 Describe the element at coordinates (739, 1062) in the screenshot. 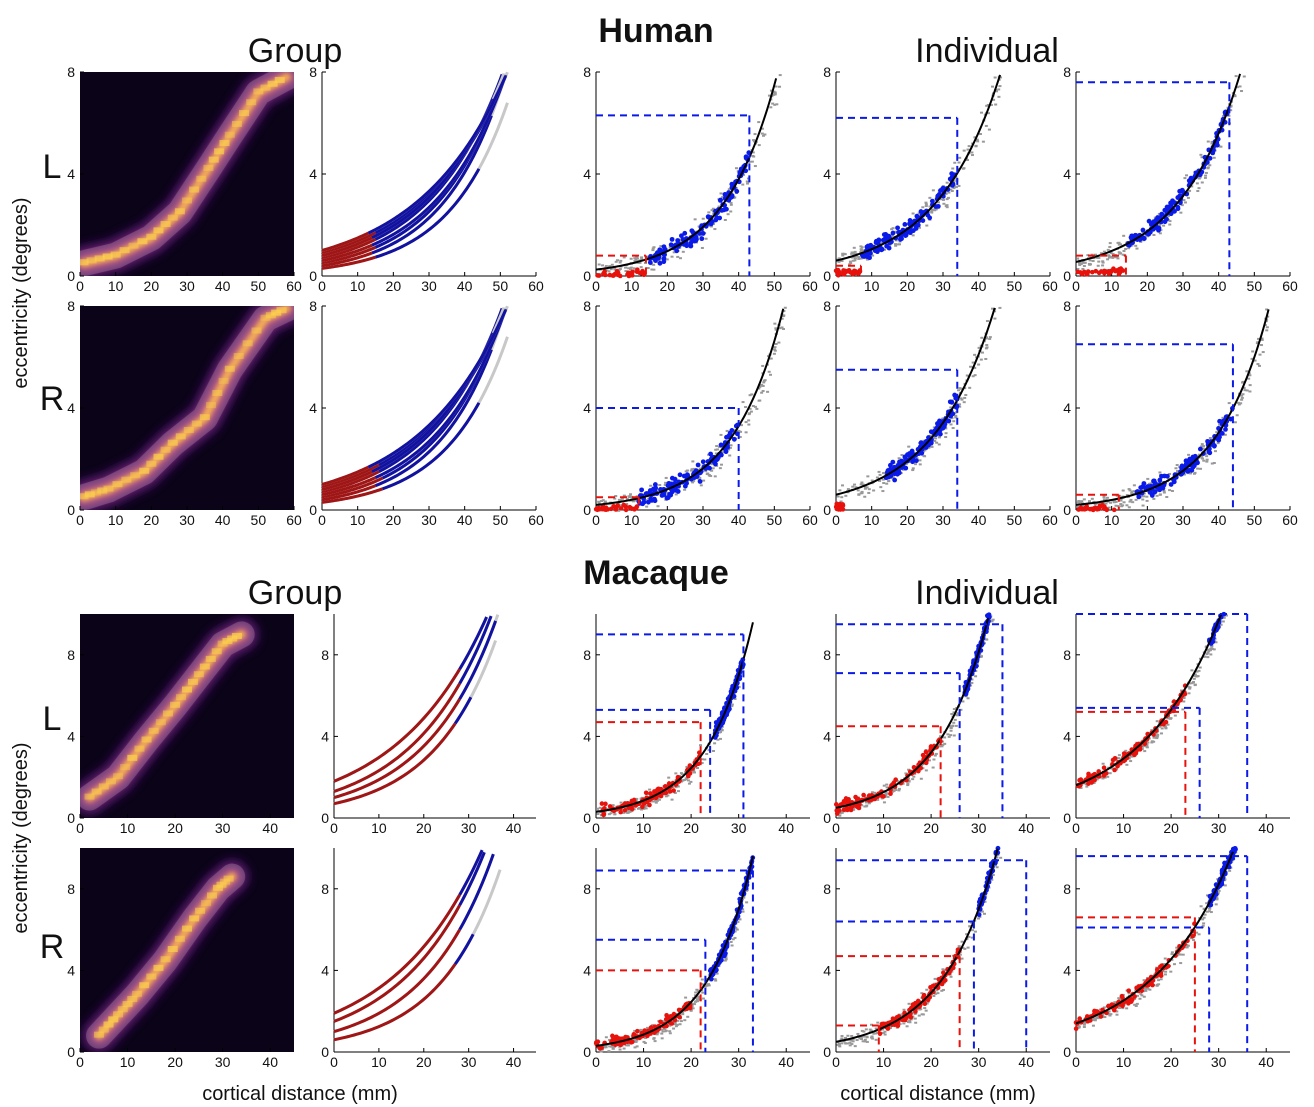

I see `macaque-R-individual-1-x-tick-label: 30` at that location.